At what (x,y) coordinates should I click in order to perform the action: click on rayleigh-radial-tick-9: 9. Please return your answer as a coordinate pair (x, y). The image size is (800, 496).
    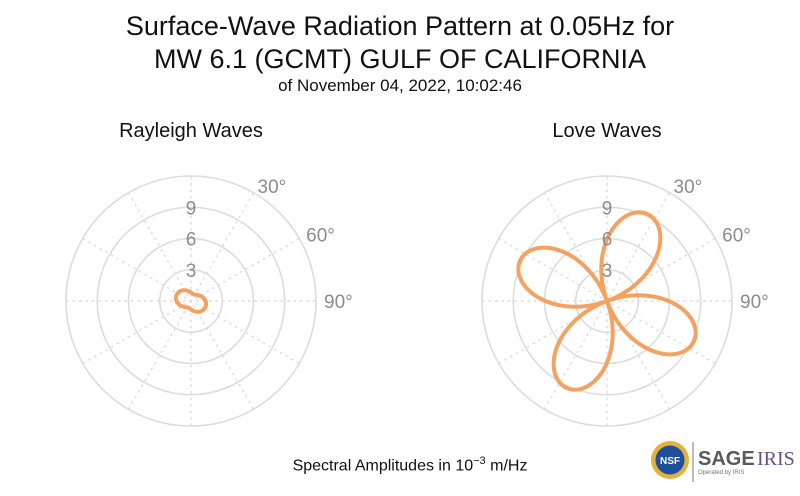
    Looking at the image, I should click on (191, 208).